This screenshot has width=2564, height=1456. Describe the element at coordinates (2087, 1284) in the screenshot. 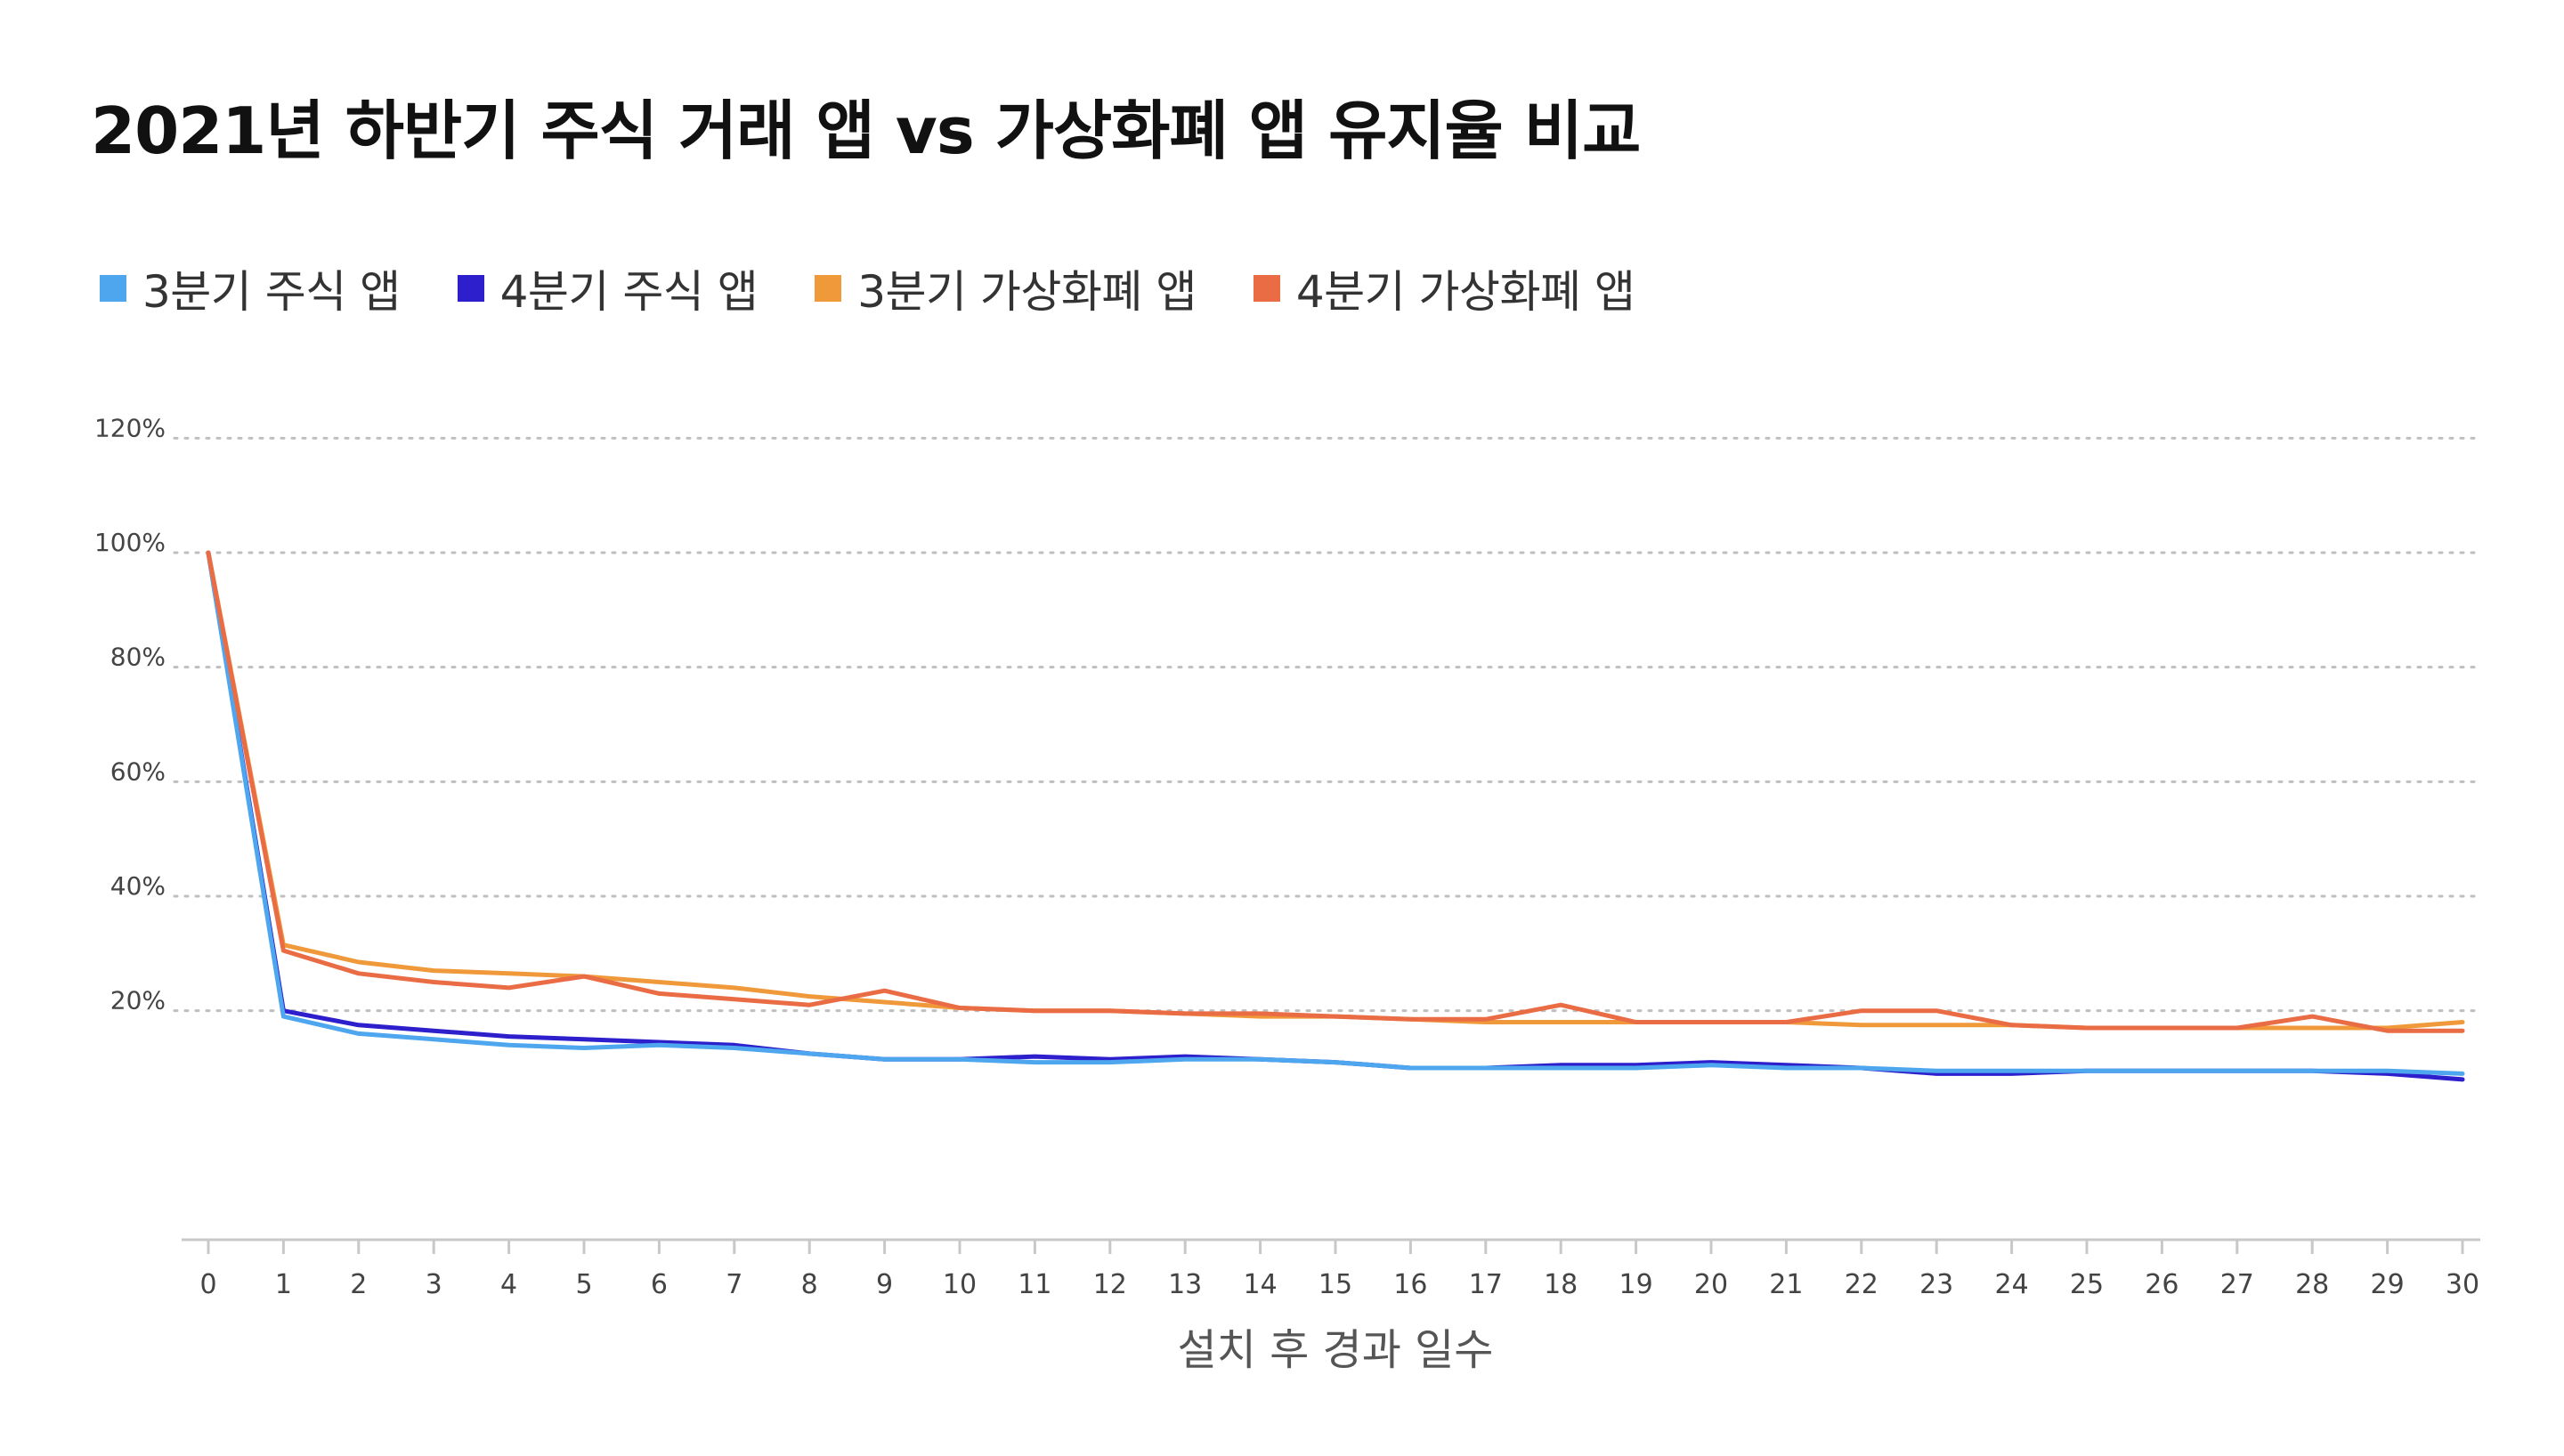

I see `x-tick-label: 25` at that location.